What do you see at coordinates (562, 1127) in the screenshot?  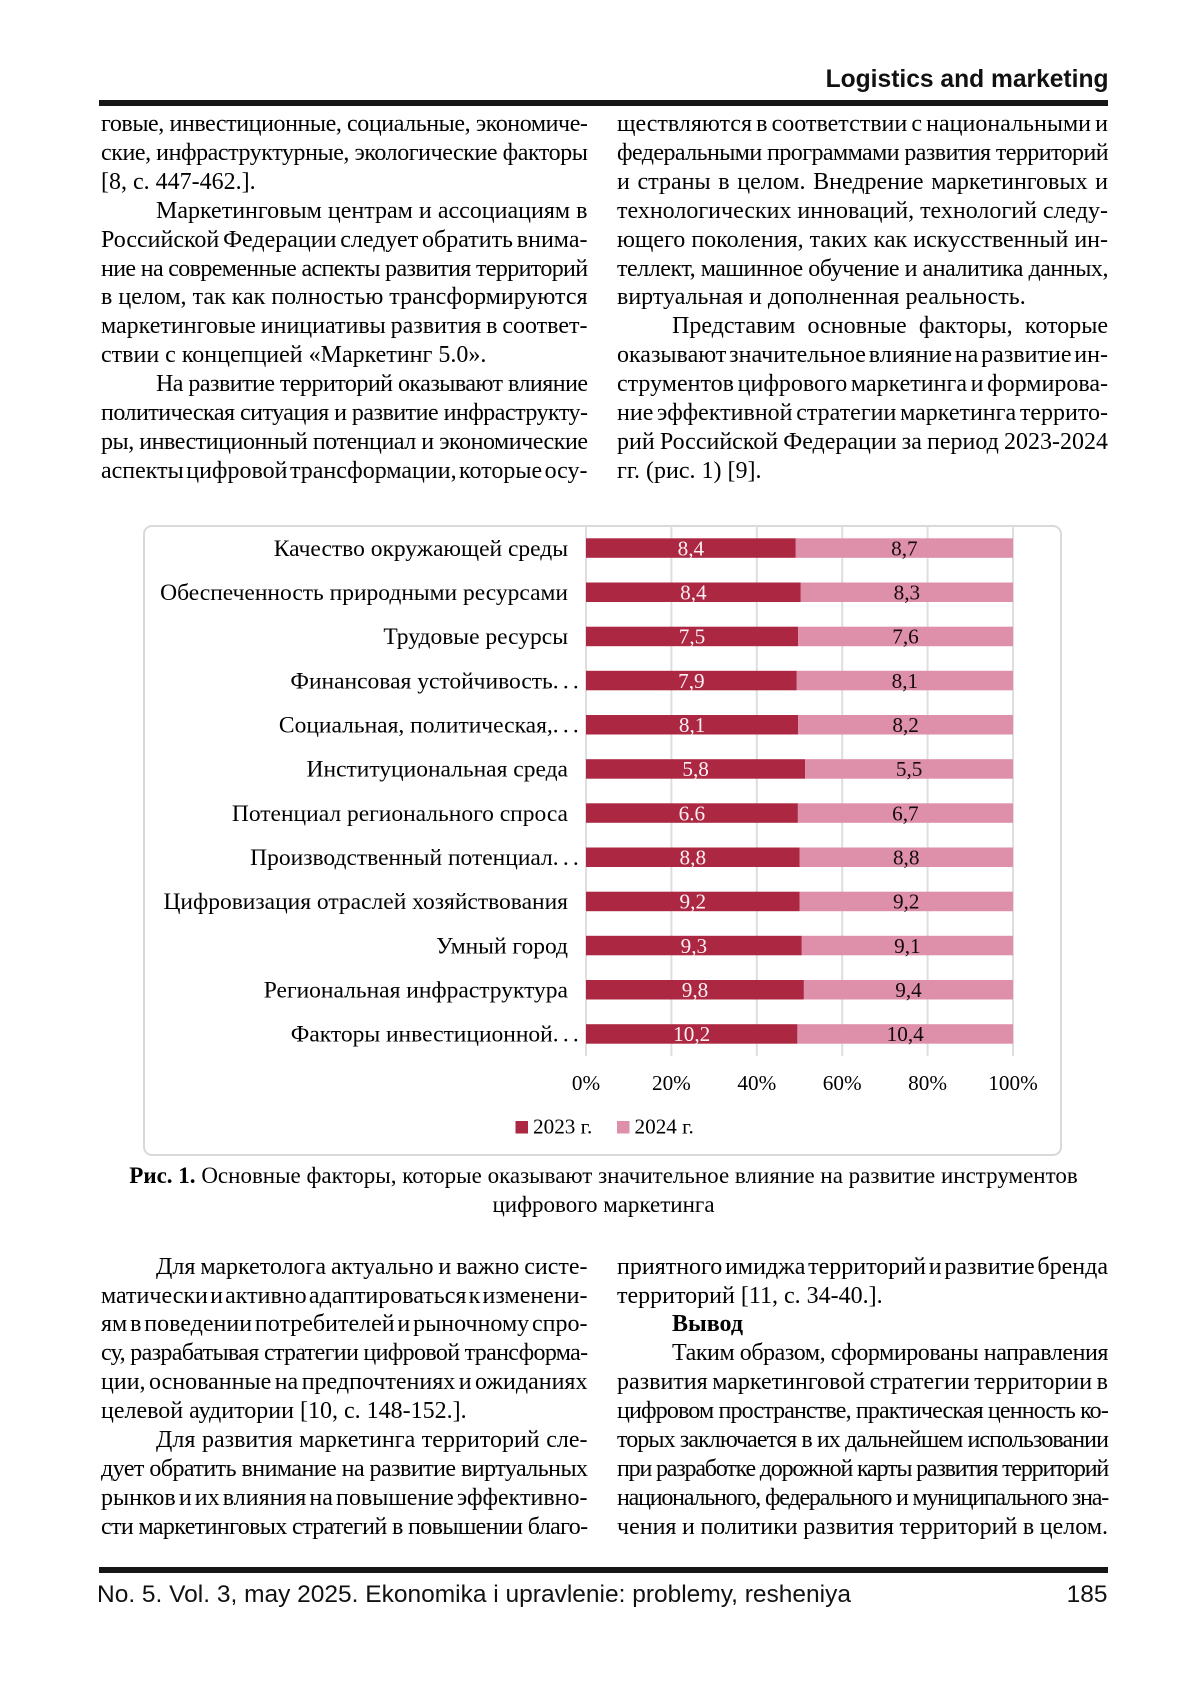 I see `svg-text: 2023 г.` at bounding box center [562, 1127].